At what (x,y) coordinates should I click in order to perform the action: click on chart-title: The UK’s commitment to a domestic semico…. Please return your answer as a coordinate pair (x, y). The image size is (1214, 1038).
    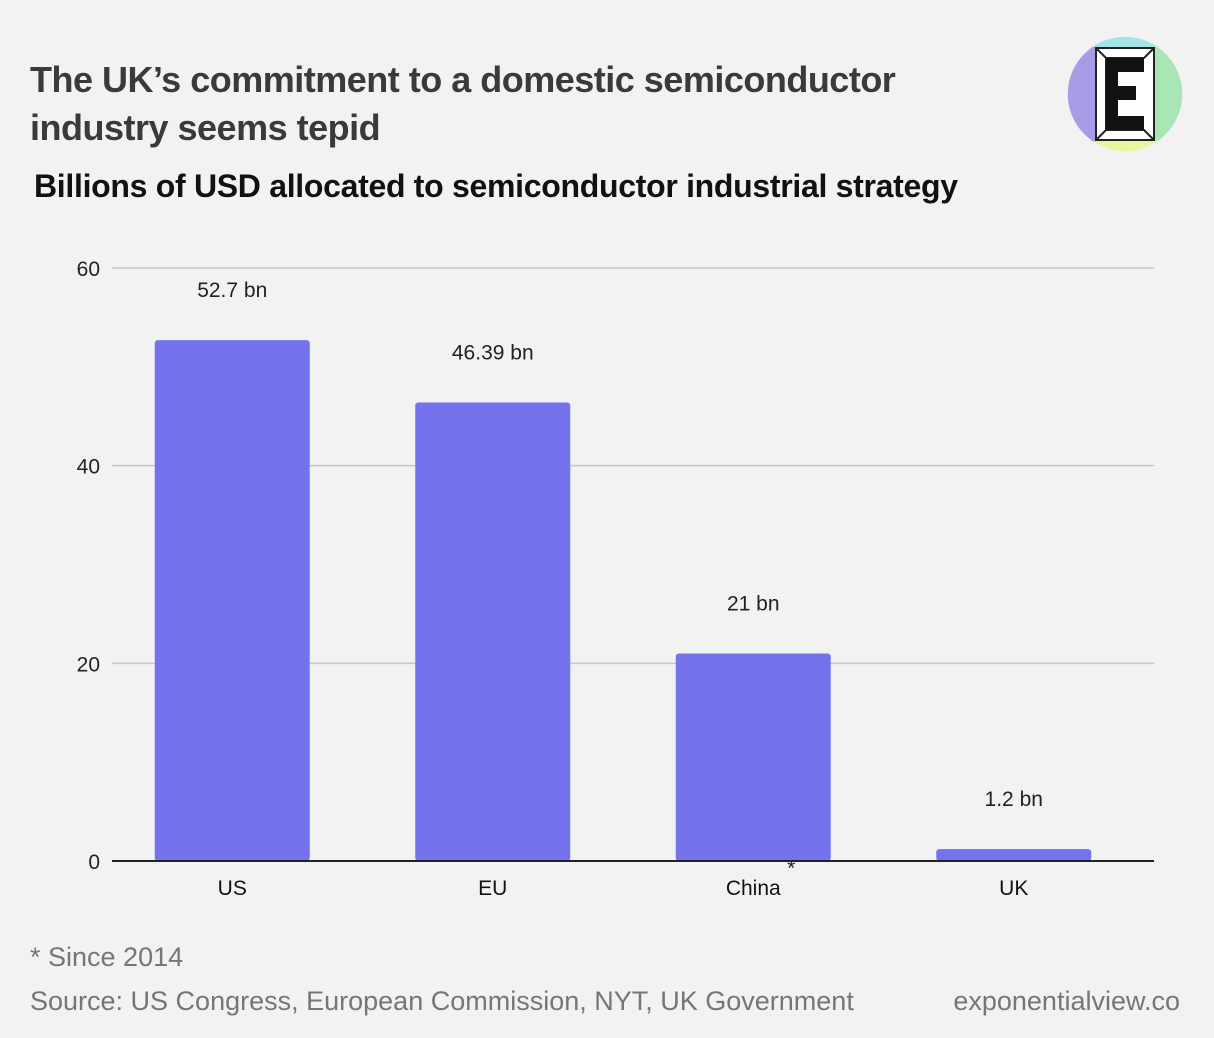
    Looking at the image, I should click on (463, 103).